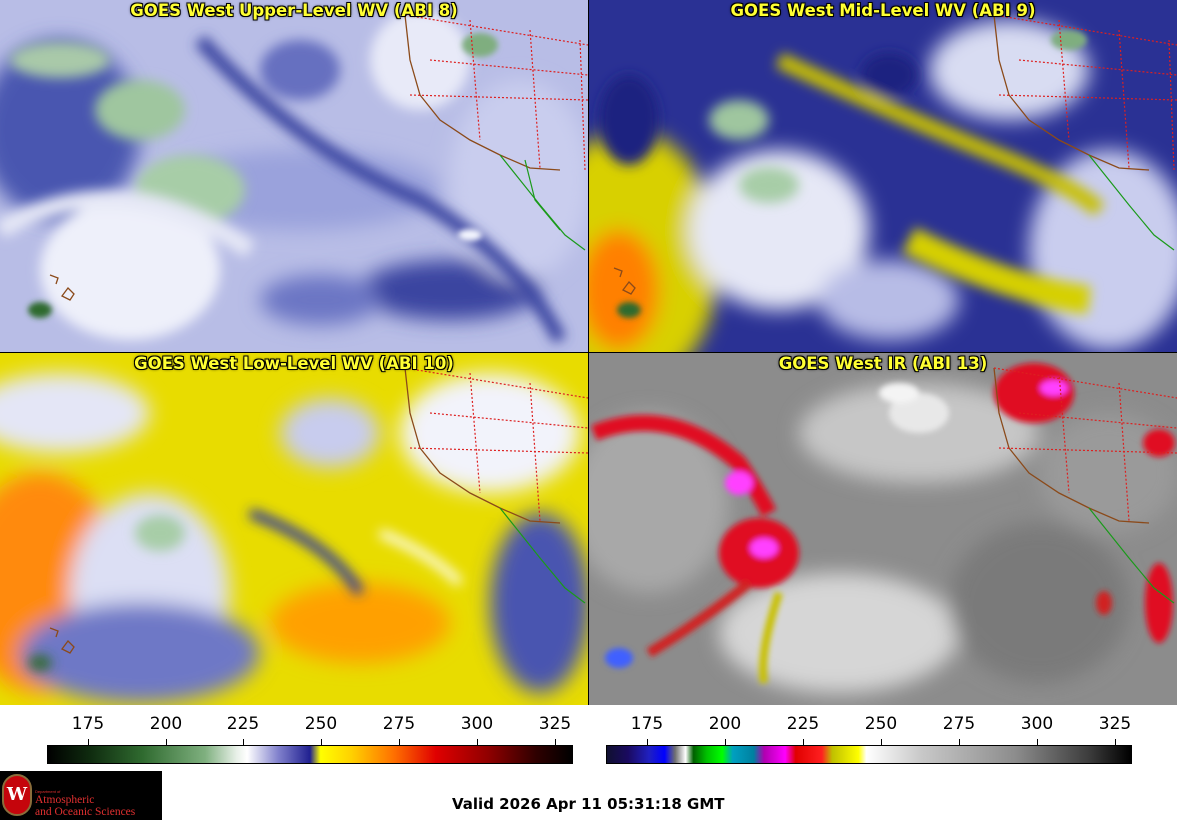 The image size is (1177, 820). I want to click on wv-tick-label: 325, so click(555, 724).